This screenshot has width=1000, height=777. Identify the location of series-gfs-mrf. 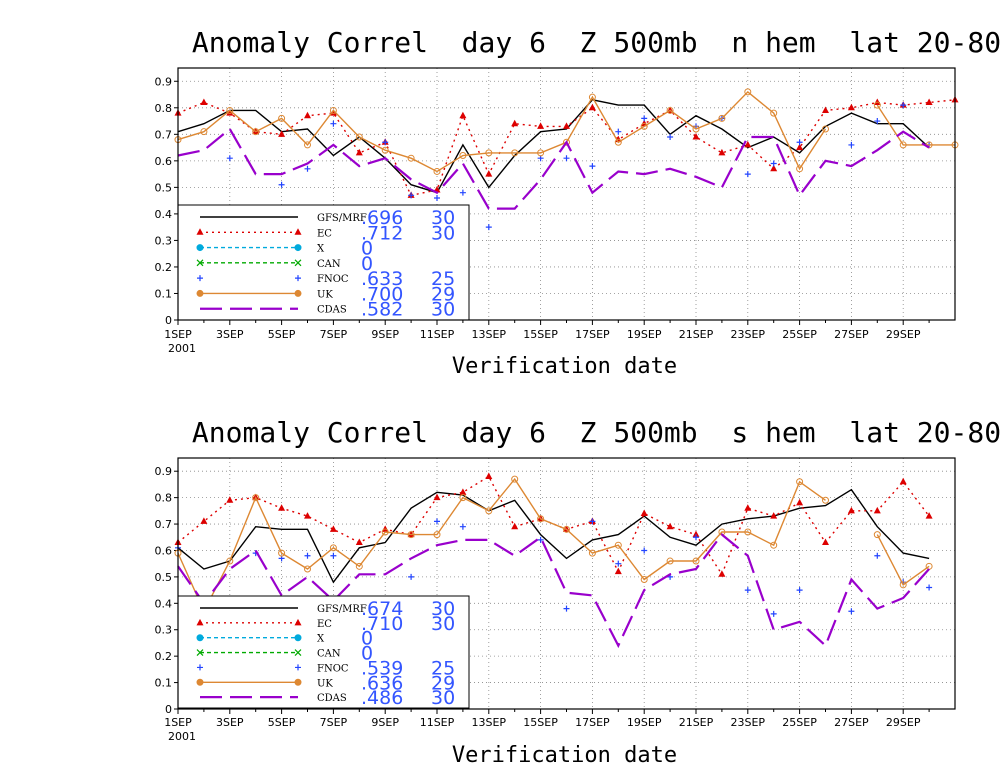
(553, 146).